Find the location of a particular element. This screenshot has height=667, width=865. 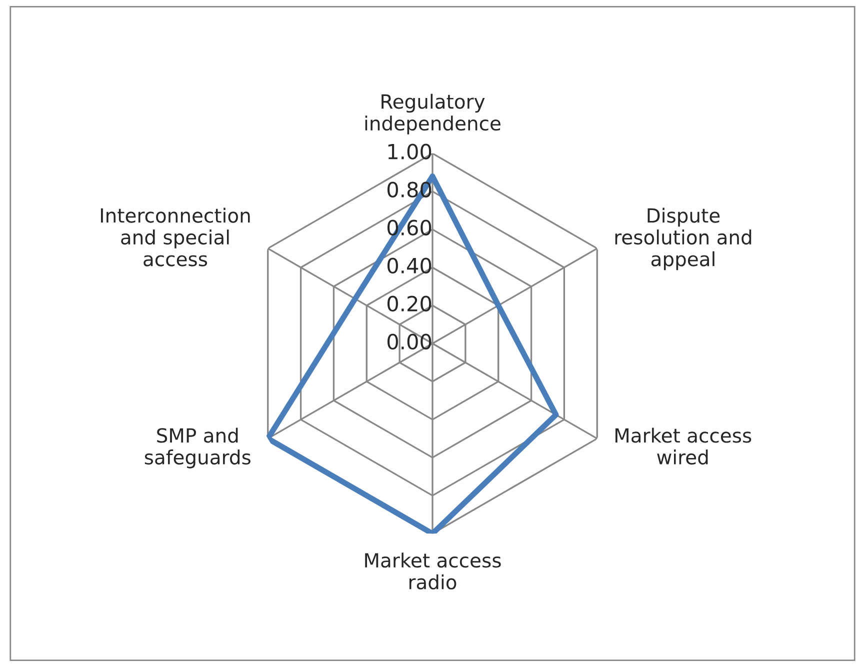

spoke-label: SMP and safeguards is located at coordinates (197, 448).